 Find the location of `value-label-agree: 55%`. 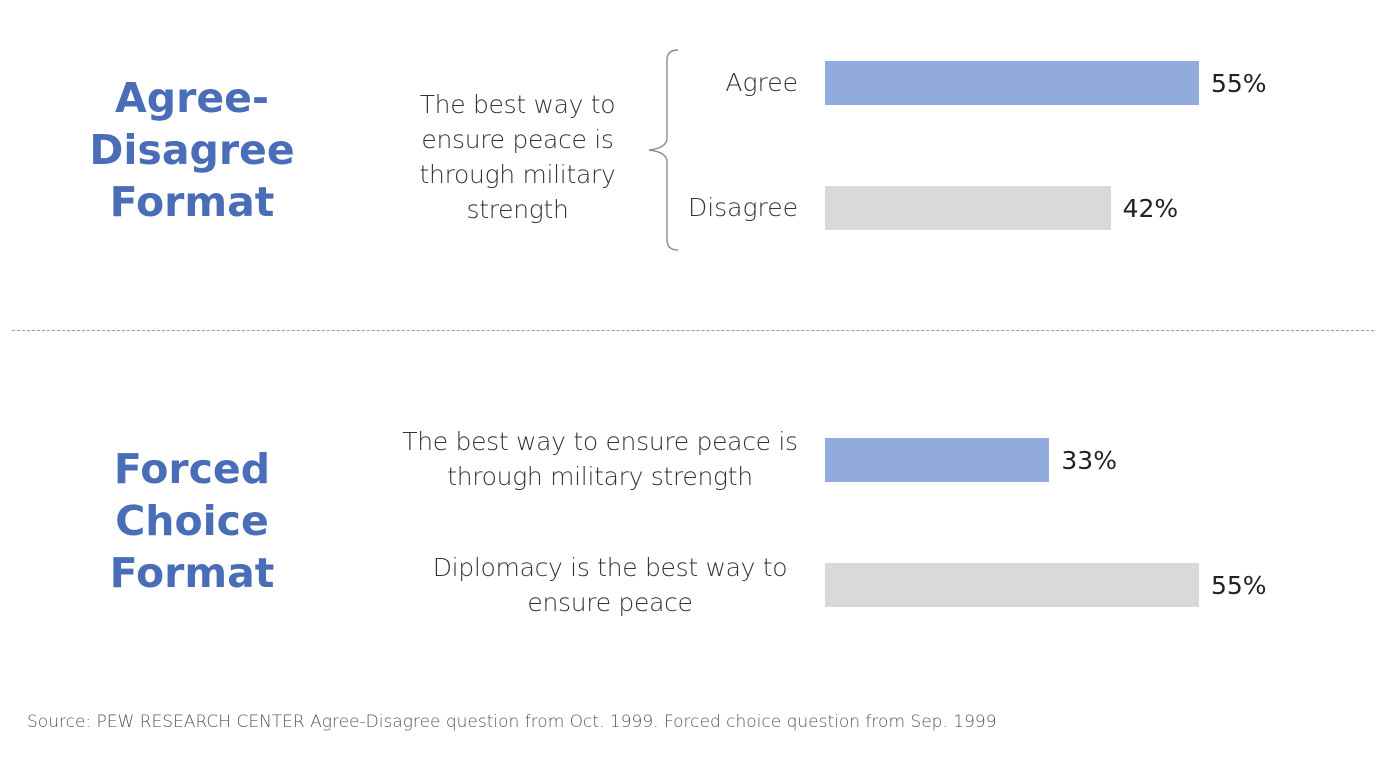

value-label-agree: 55% is located at coordinates (1239, 83).